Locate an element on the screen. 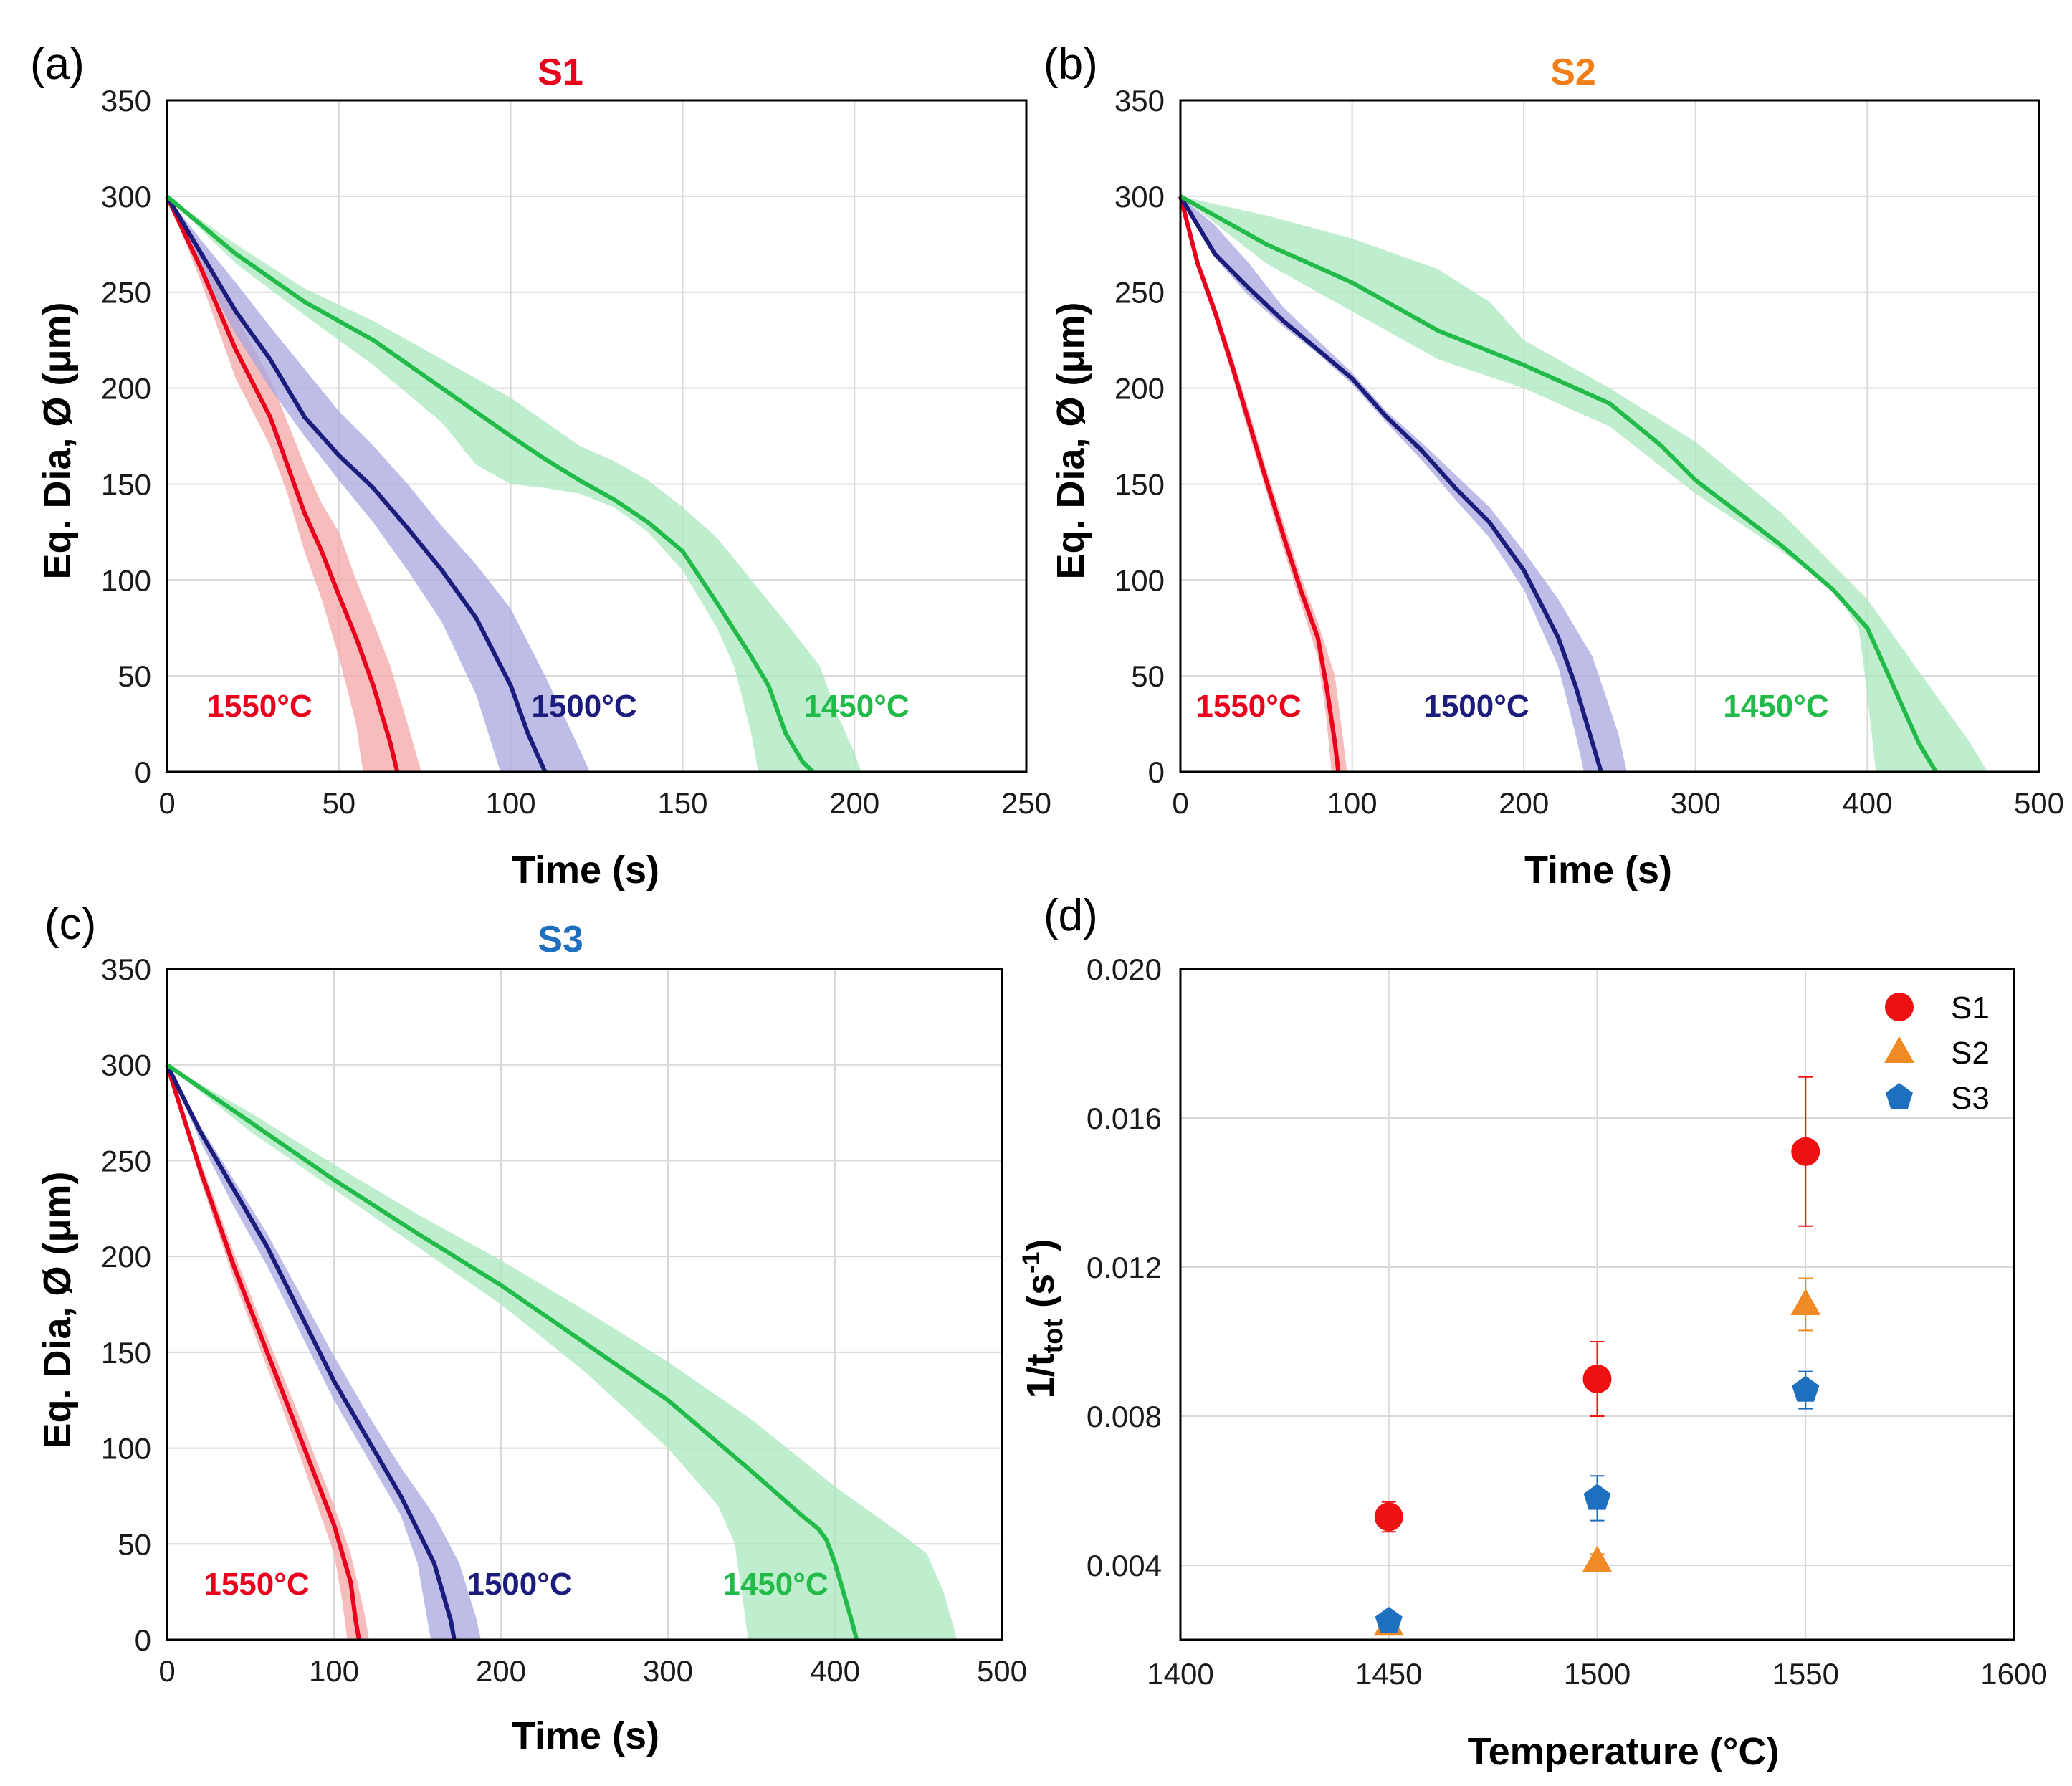  y-tick-label: 0.016 is located at coordinates (1124, 1119).